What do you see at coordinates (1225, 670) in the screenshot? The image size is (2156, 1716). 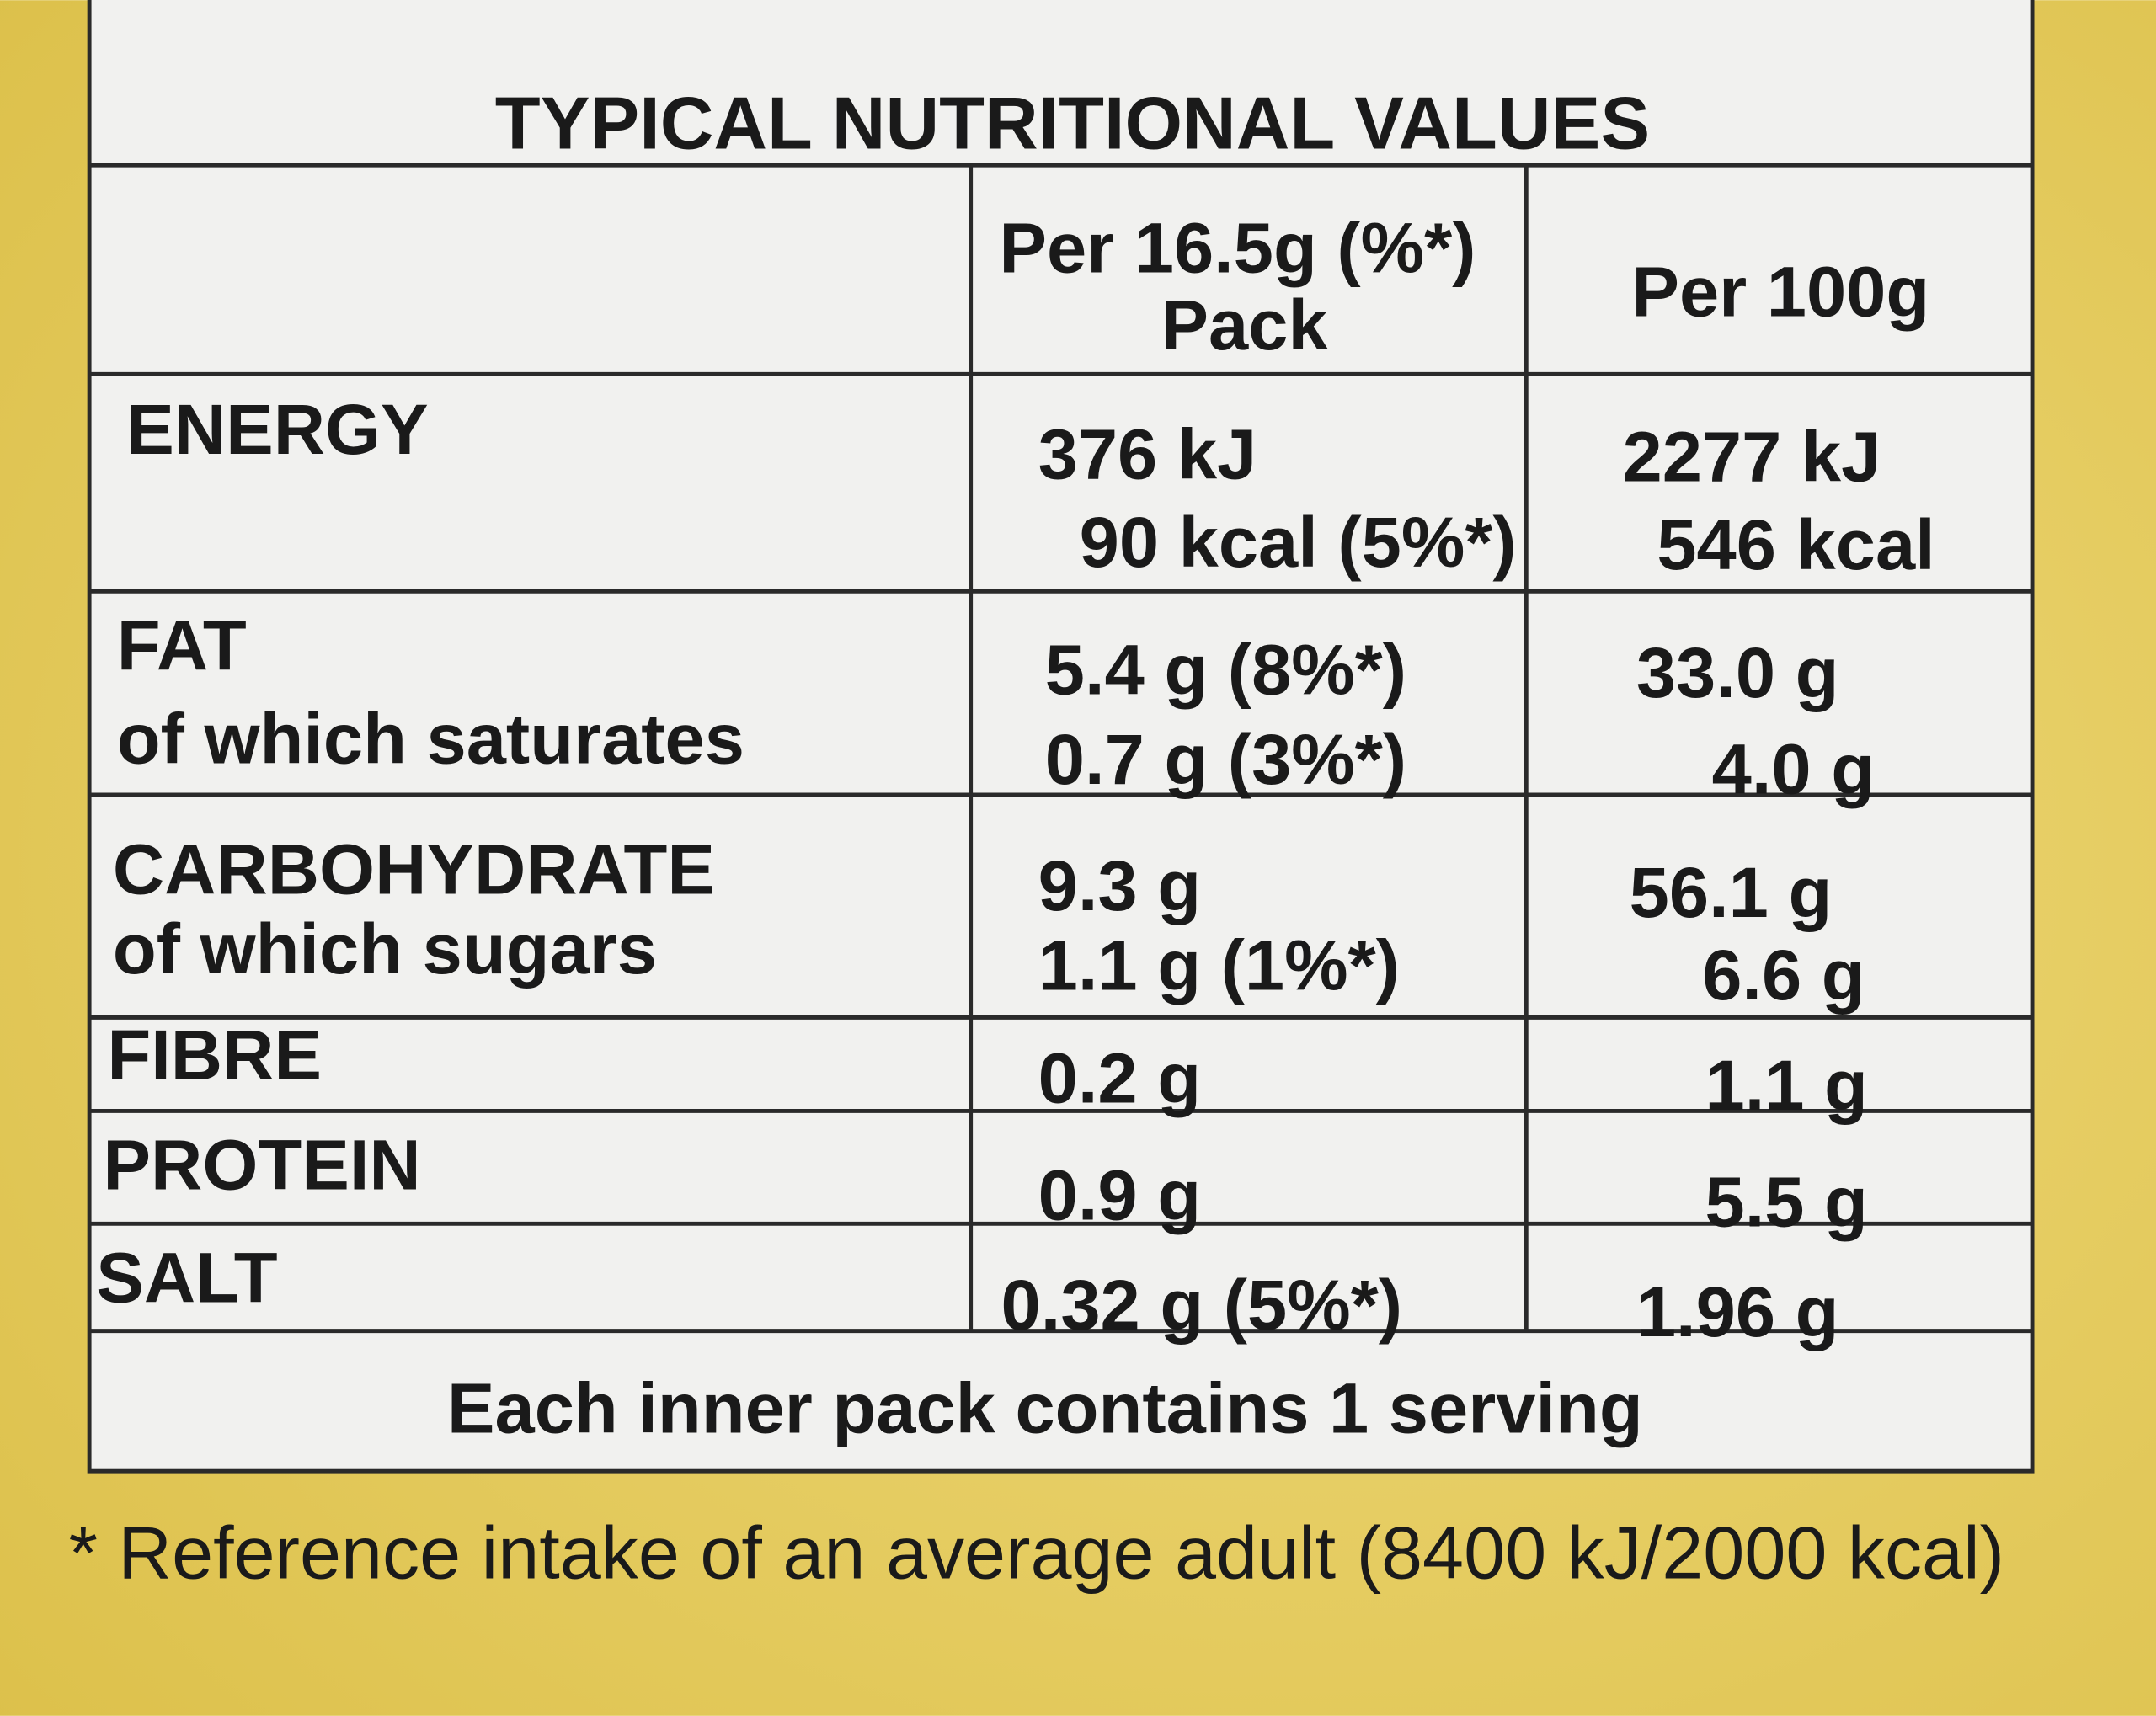 I see `cell-value: 5.4 g (8%*)` at bounding box center [1225, 670].